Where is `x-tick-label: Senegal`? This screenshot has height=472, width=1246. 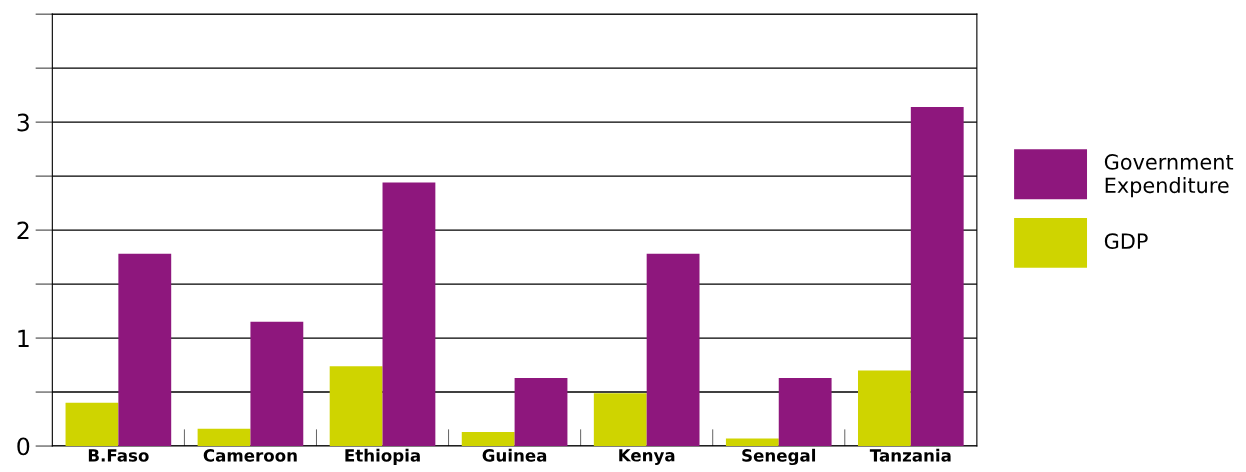 x-tick-label: Senegal is located at coordinates (779, 457).